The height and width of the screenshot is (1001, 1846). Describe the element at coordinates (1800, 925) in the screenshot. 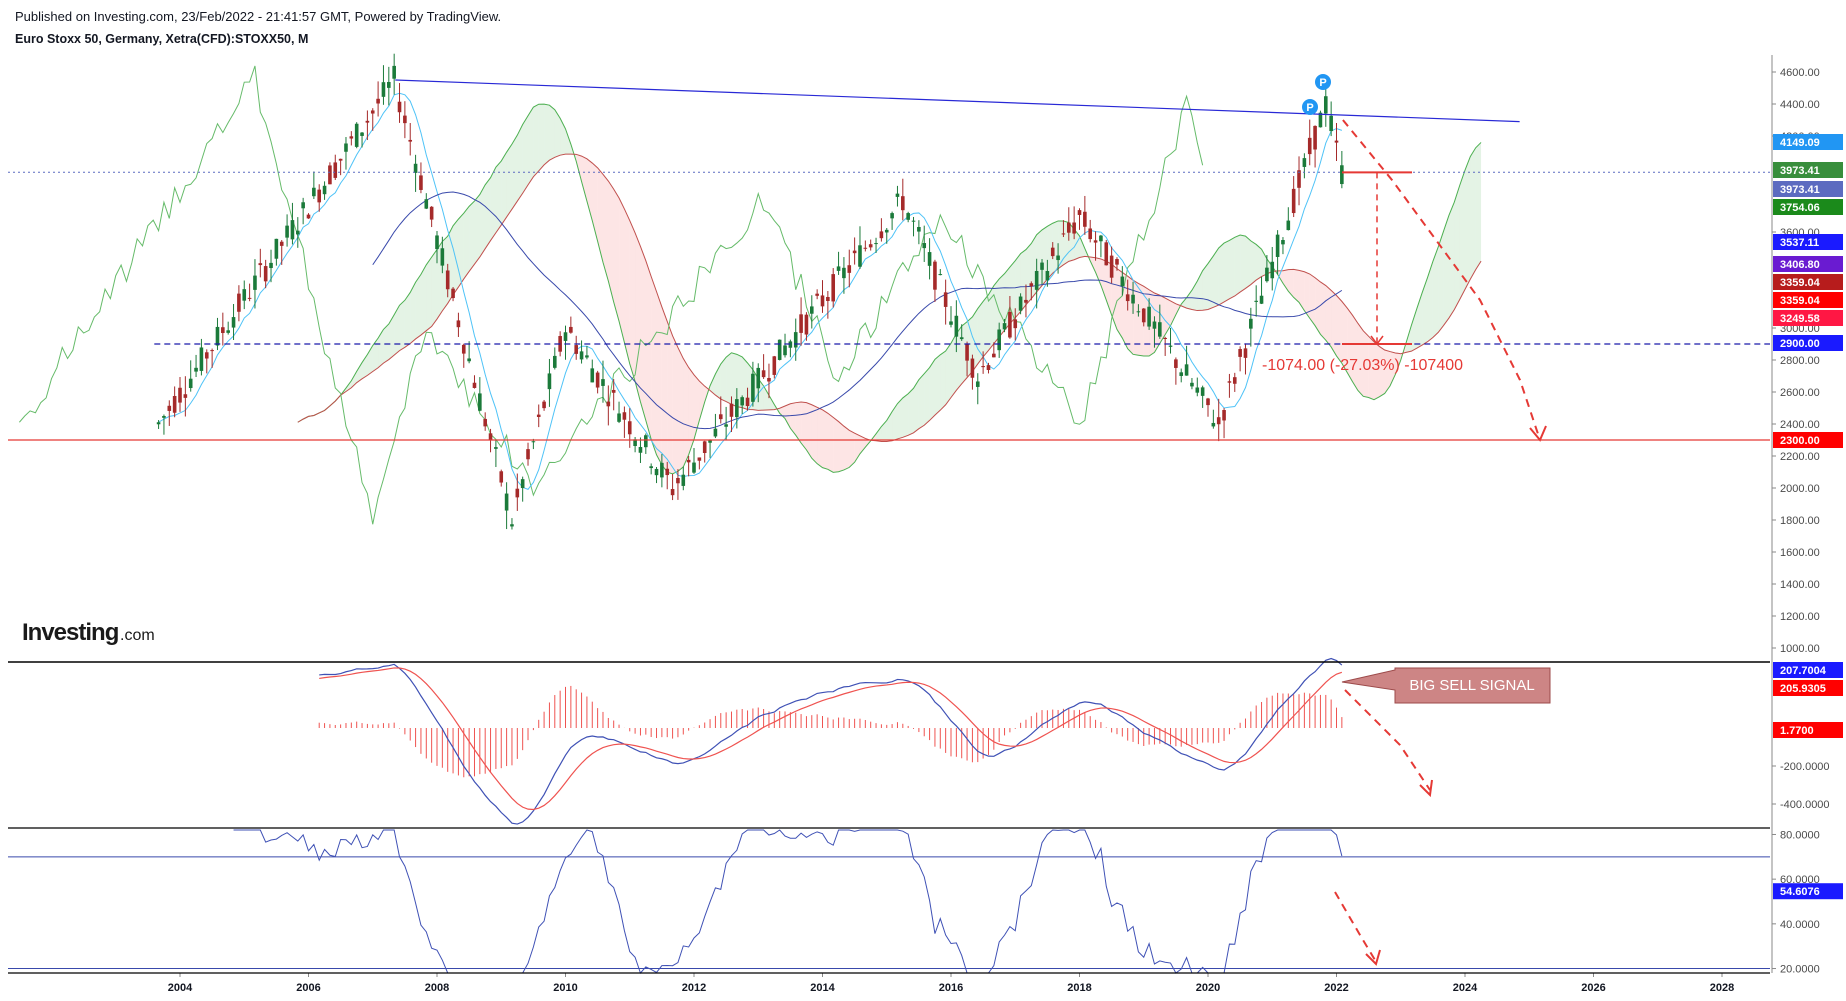

I see `rsi-tick-label: 40.0000` at that location.